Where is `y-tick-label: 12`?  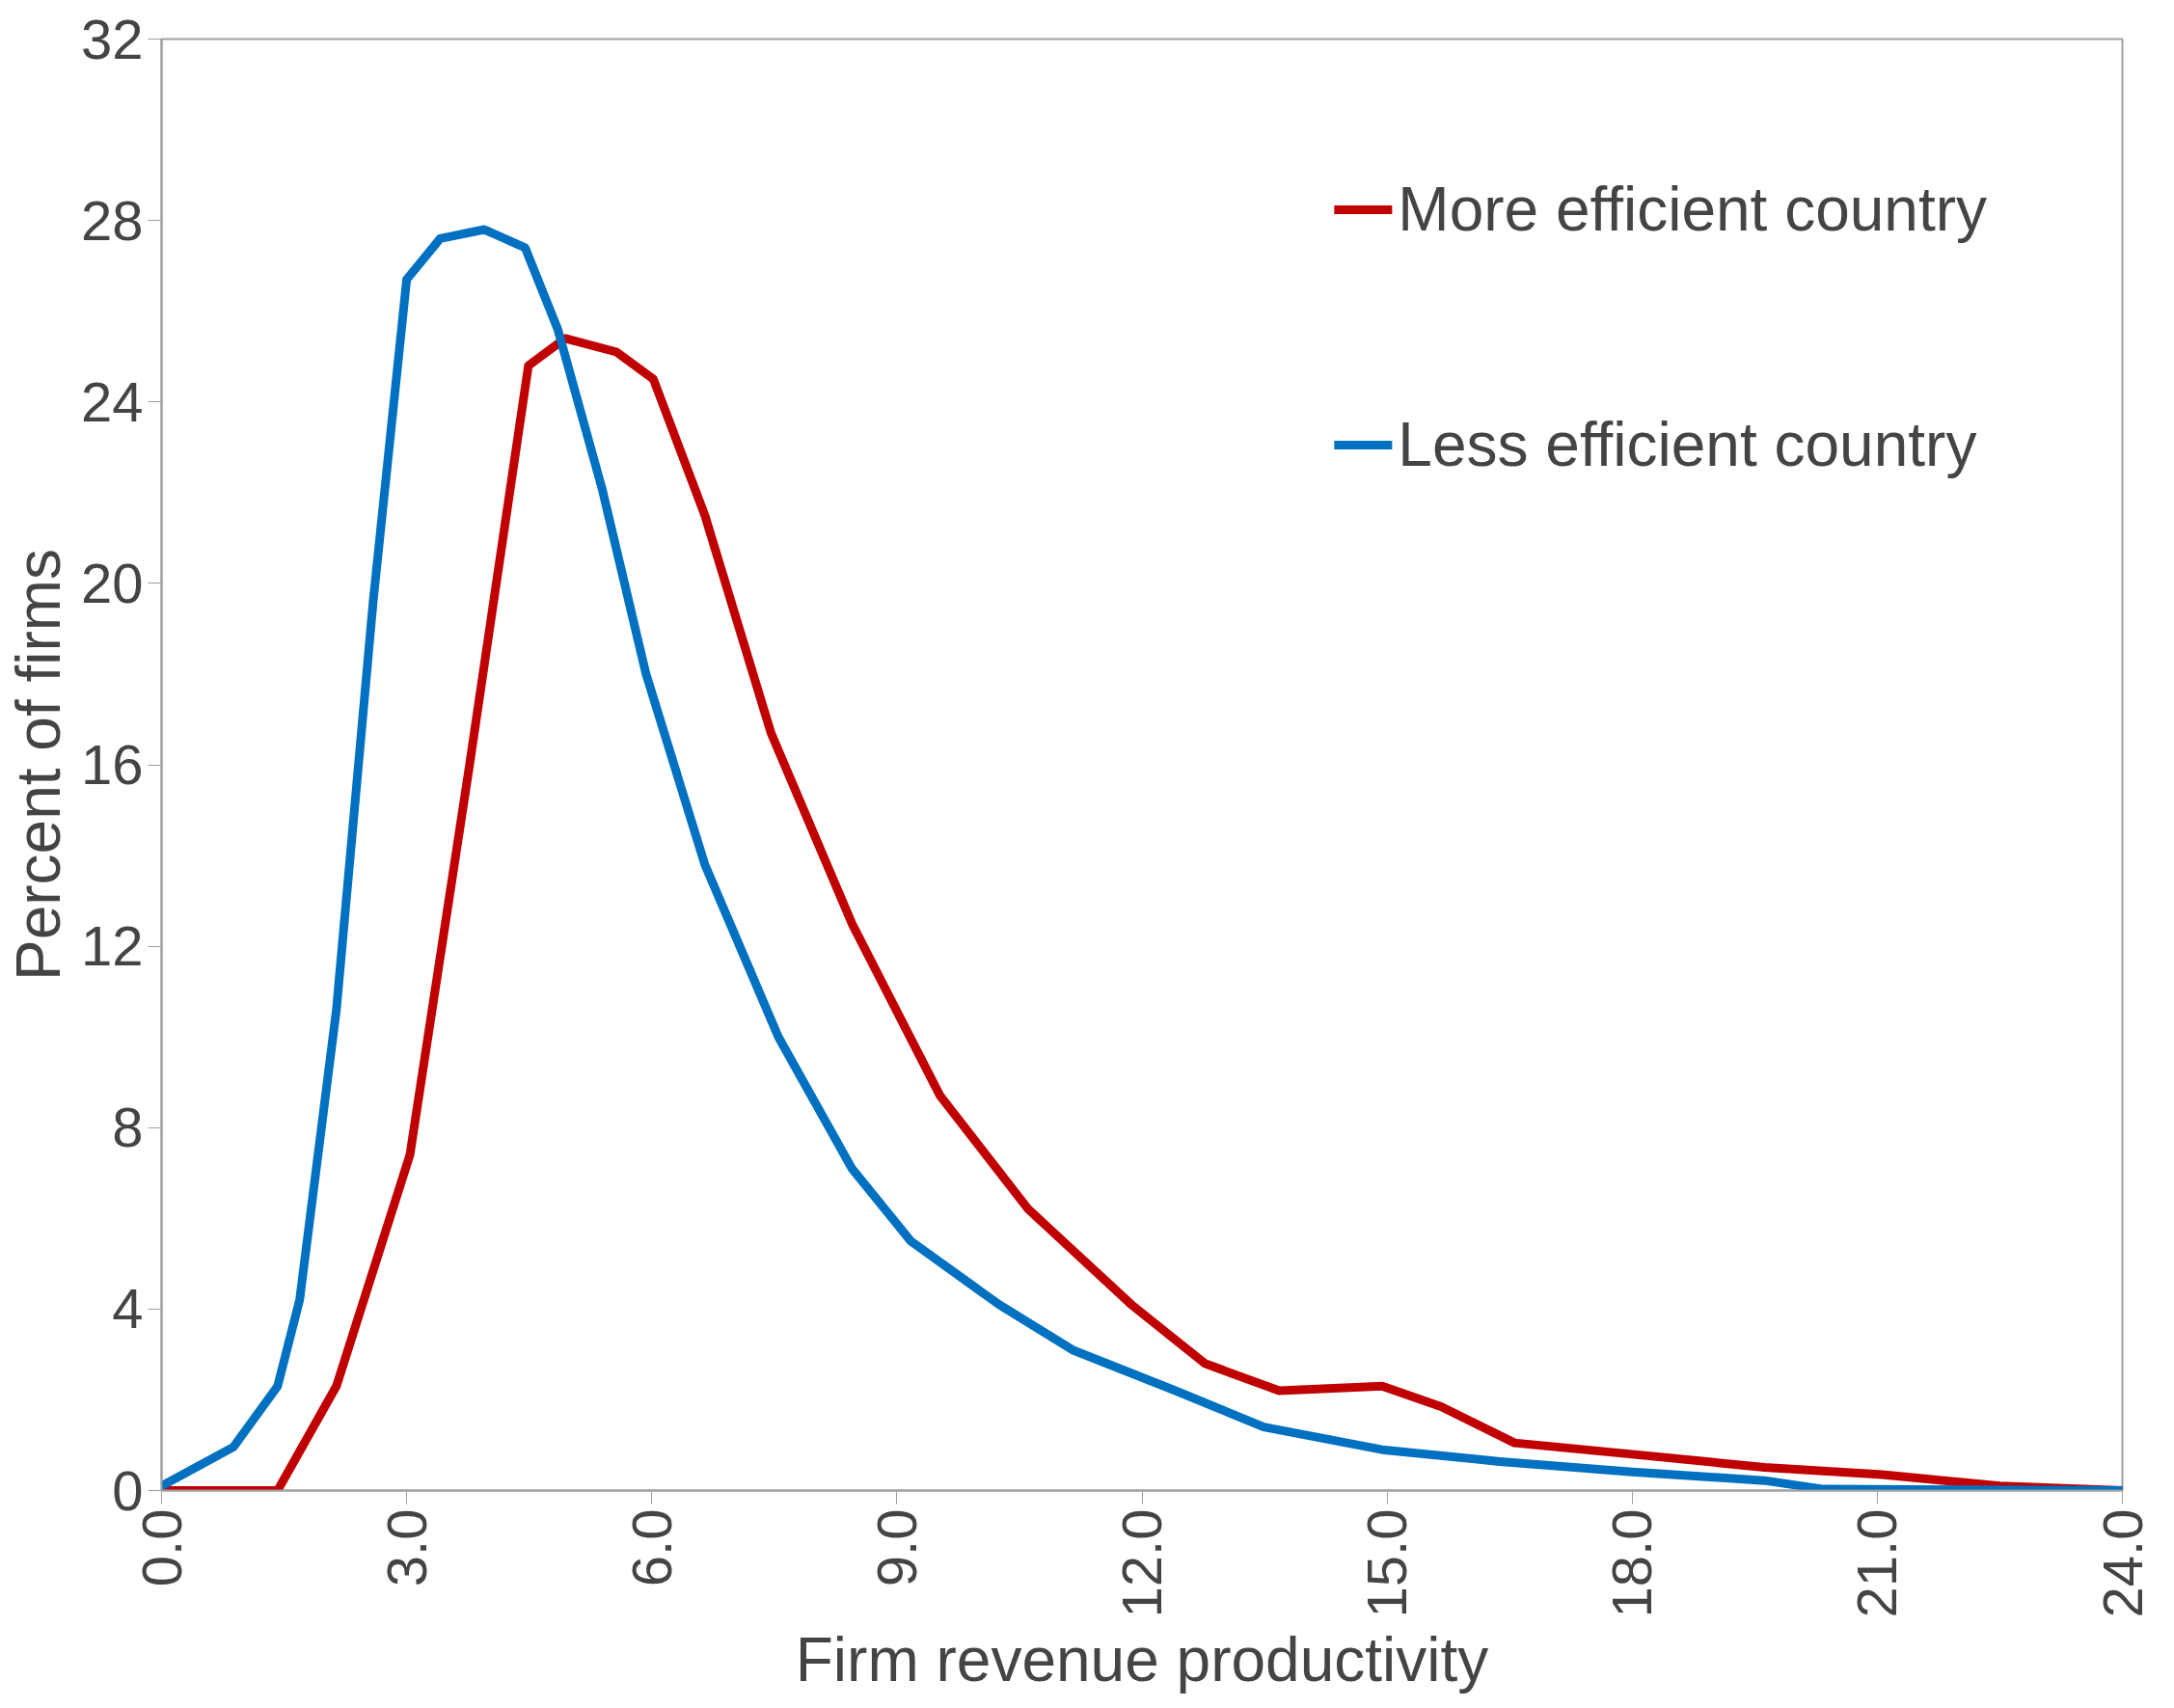
y-tick-label: 12 is located at coordinates (112, 946).